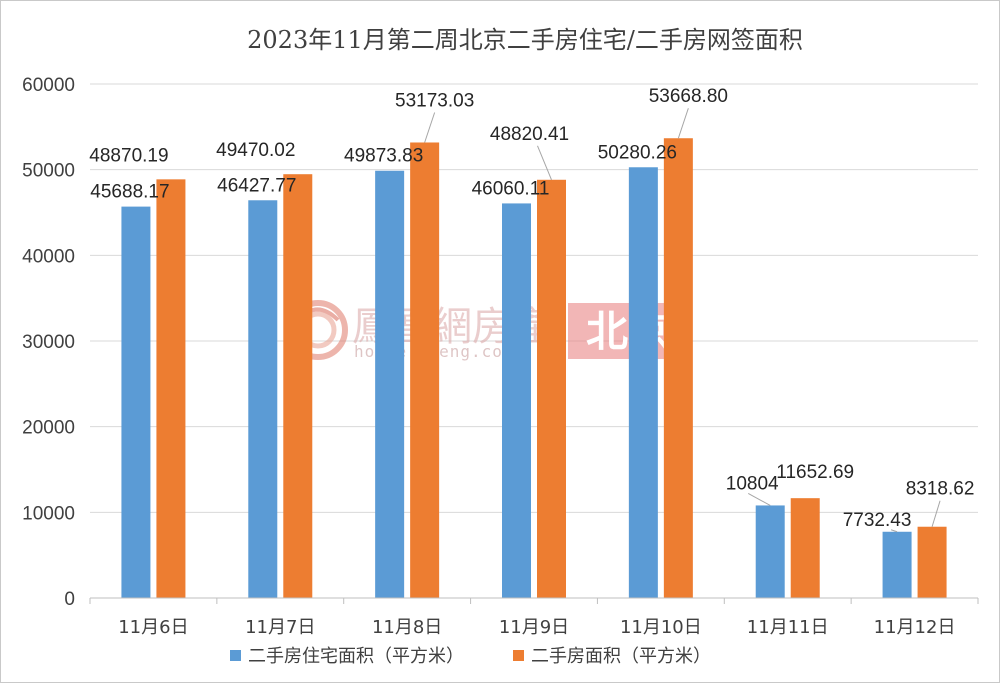 Image resolution: width=1000 pixels, height=683 pixels. Describe the element at coordinates (48, 428) in the screenshot. I see `y-tick-label: 20000` at that location.